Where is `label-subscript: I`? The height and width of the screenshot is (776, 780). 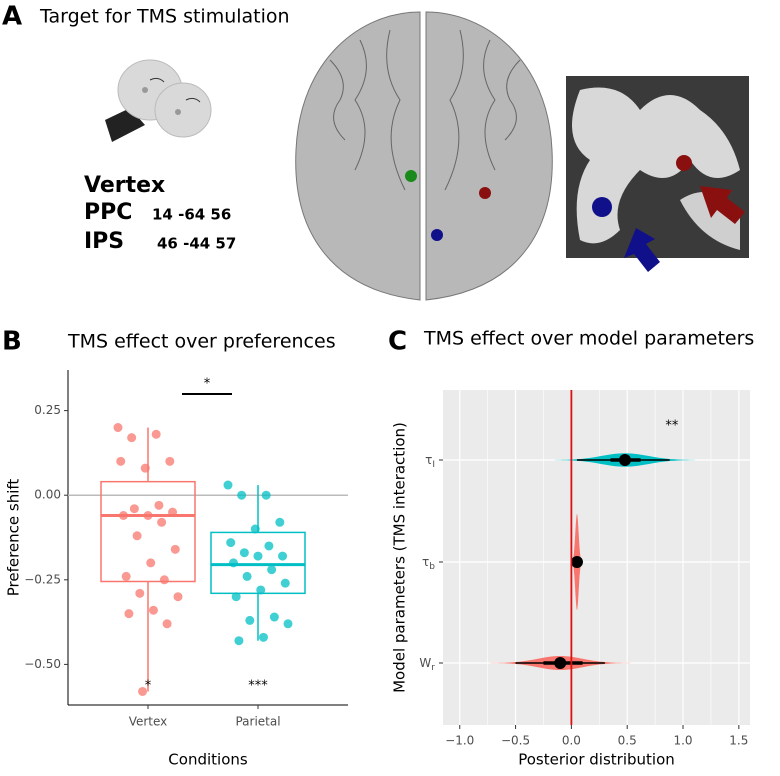
label-subscript: I is located at coordinates (433, 465).